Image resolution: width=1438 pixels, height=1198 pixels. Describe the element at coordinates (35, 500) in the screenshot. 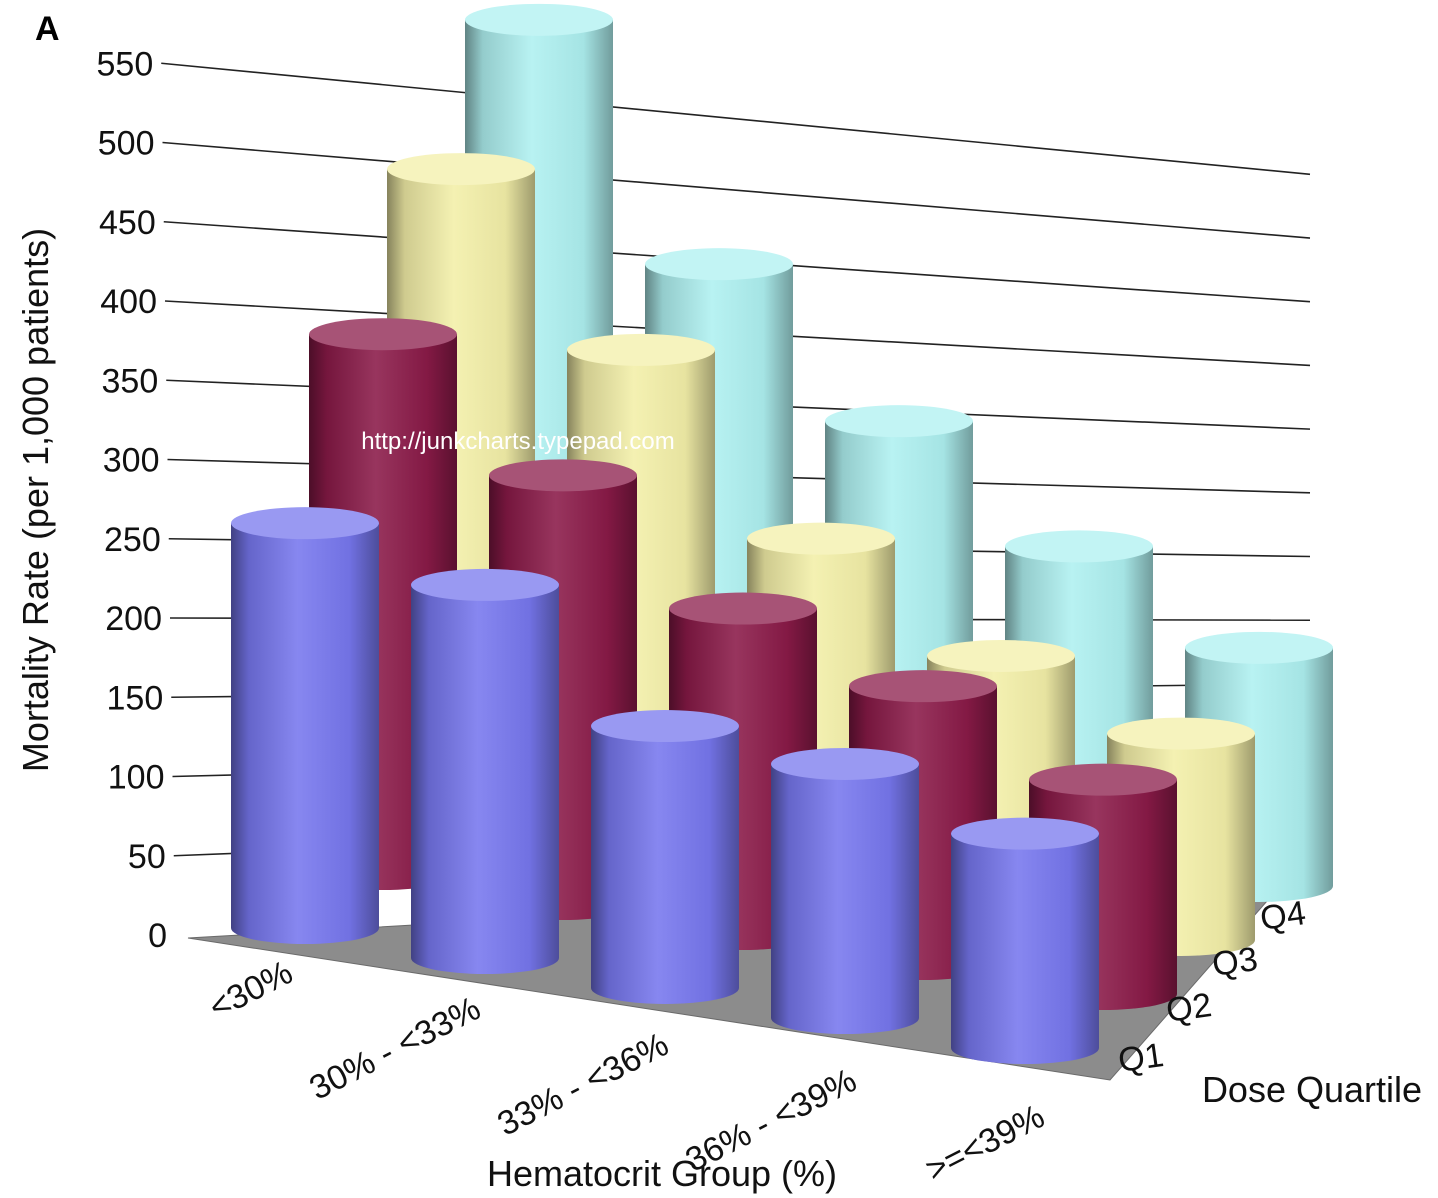

I see `y-axis-title: Mortality Rate (per 1,000 patients)` at that location.